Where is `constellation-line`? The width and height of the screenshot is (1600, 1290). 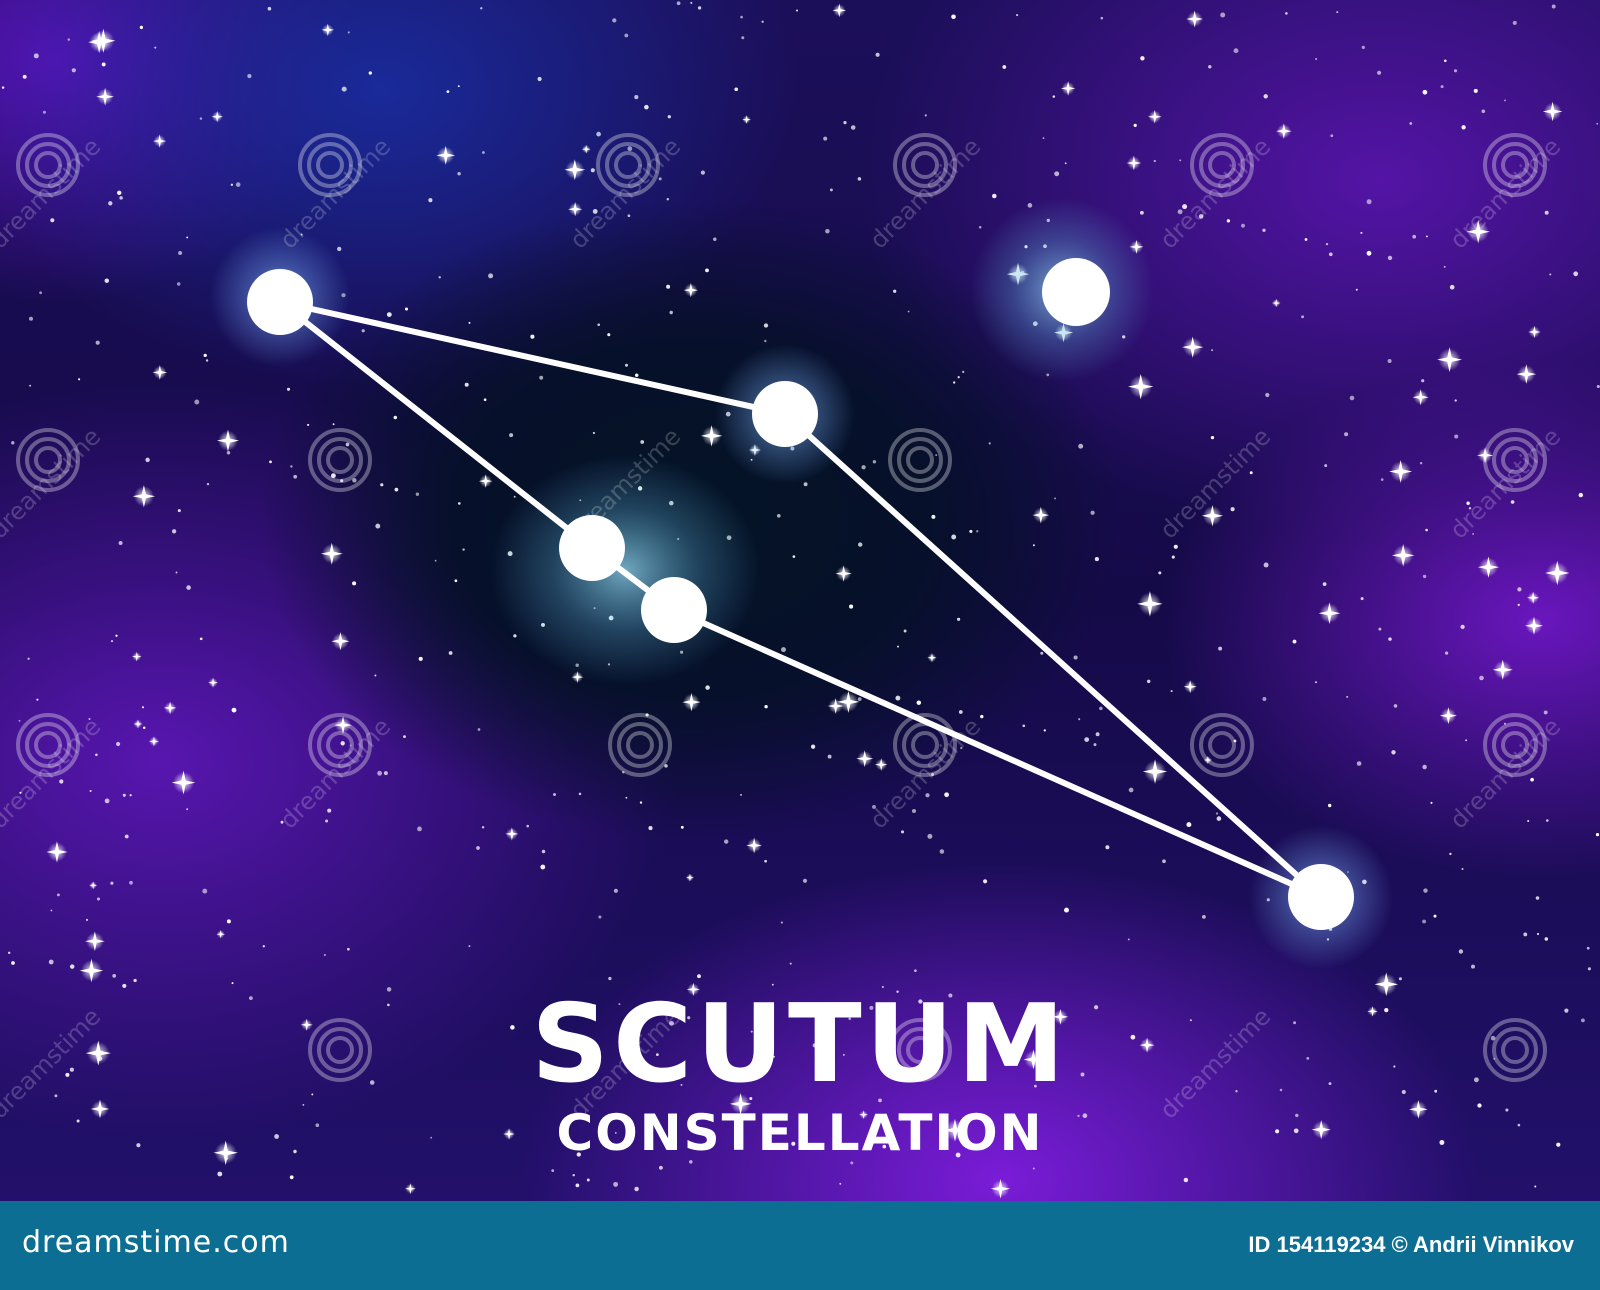 constellation-line is located at coordinates (532, 358).